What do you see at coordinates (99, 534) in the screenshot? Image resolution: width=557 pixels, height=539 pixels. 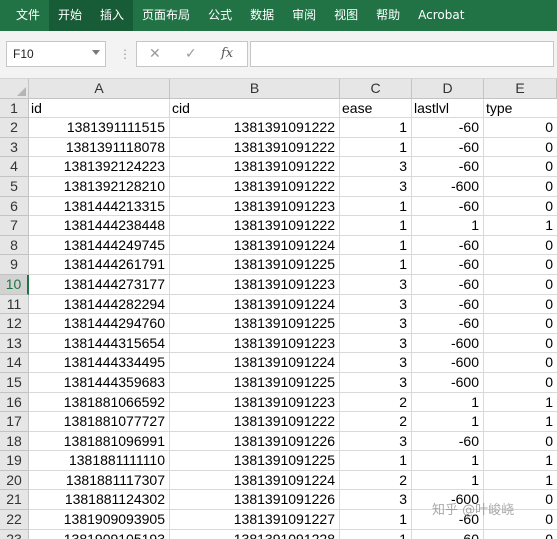 I see `cell-a: 1381909105193` at bounding box center [99, 534].